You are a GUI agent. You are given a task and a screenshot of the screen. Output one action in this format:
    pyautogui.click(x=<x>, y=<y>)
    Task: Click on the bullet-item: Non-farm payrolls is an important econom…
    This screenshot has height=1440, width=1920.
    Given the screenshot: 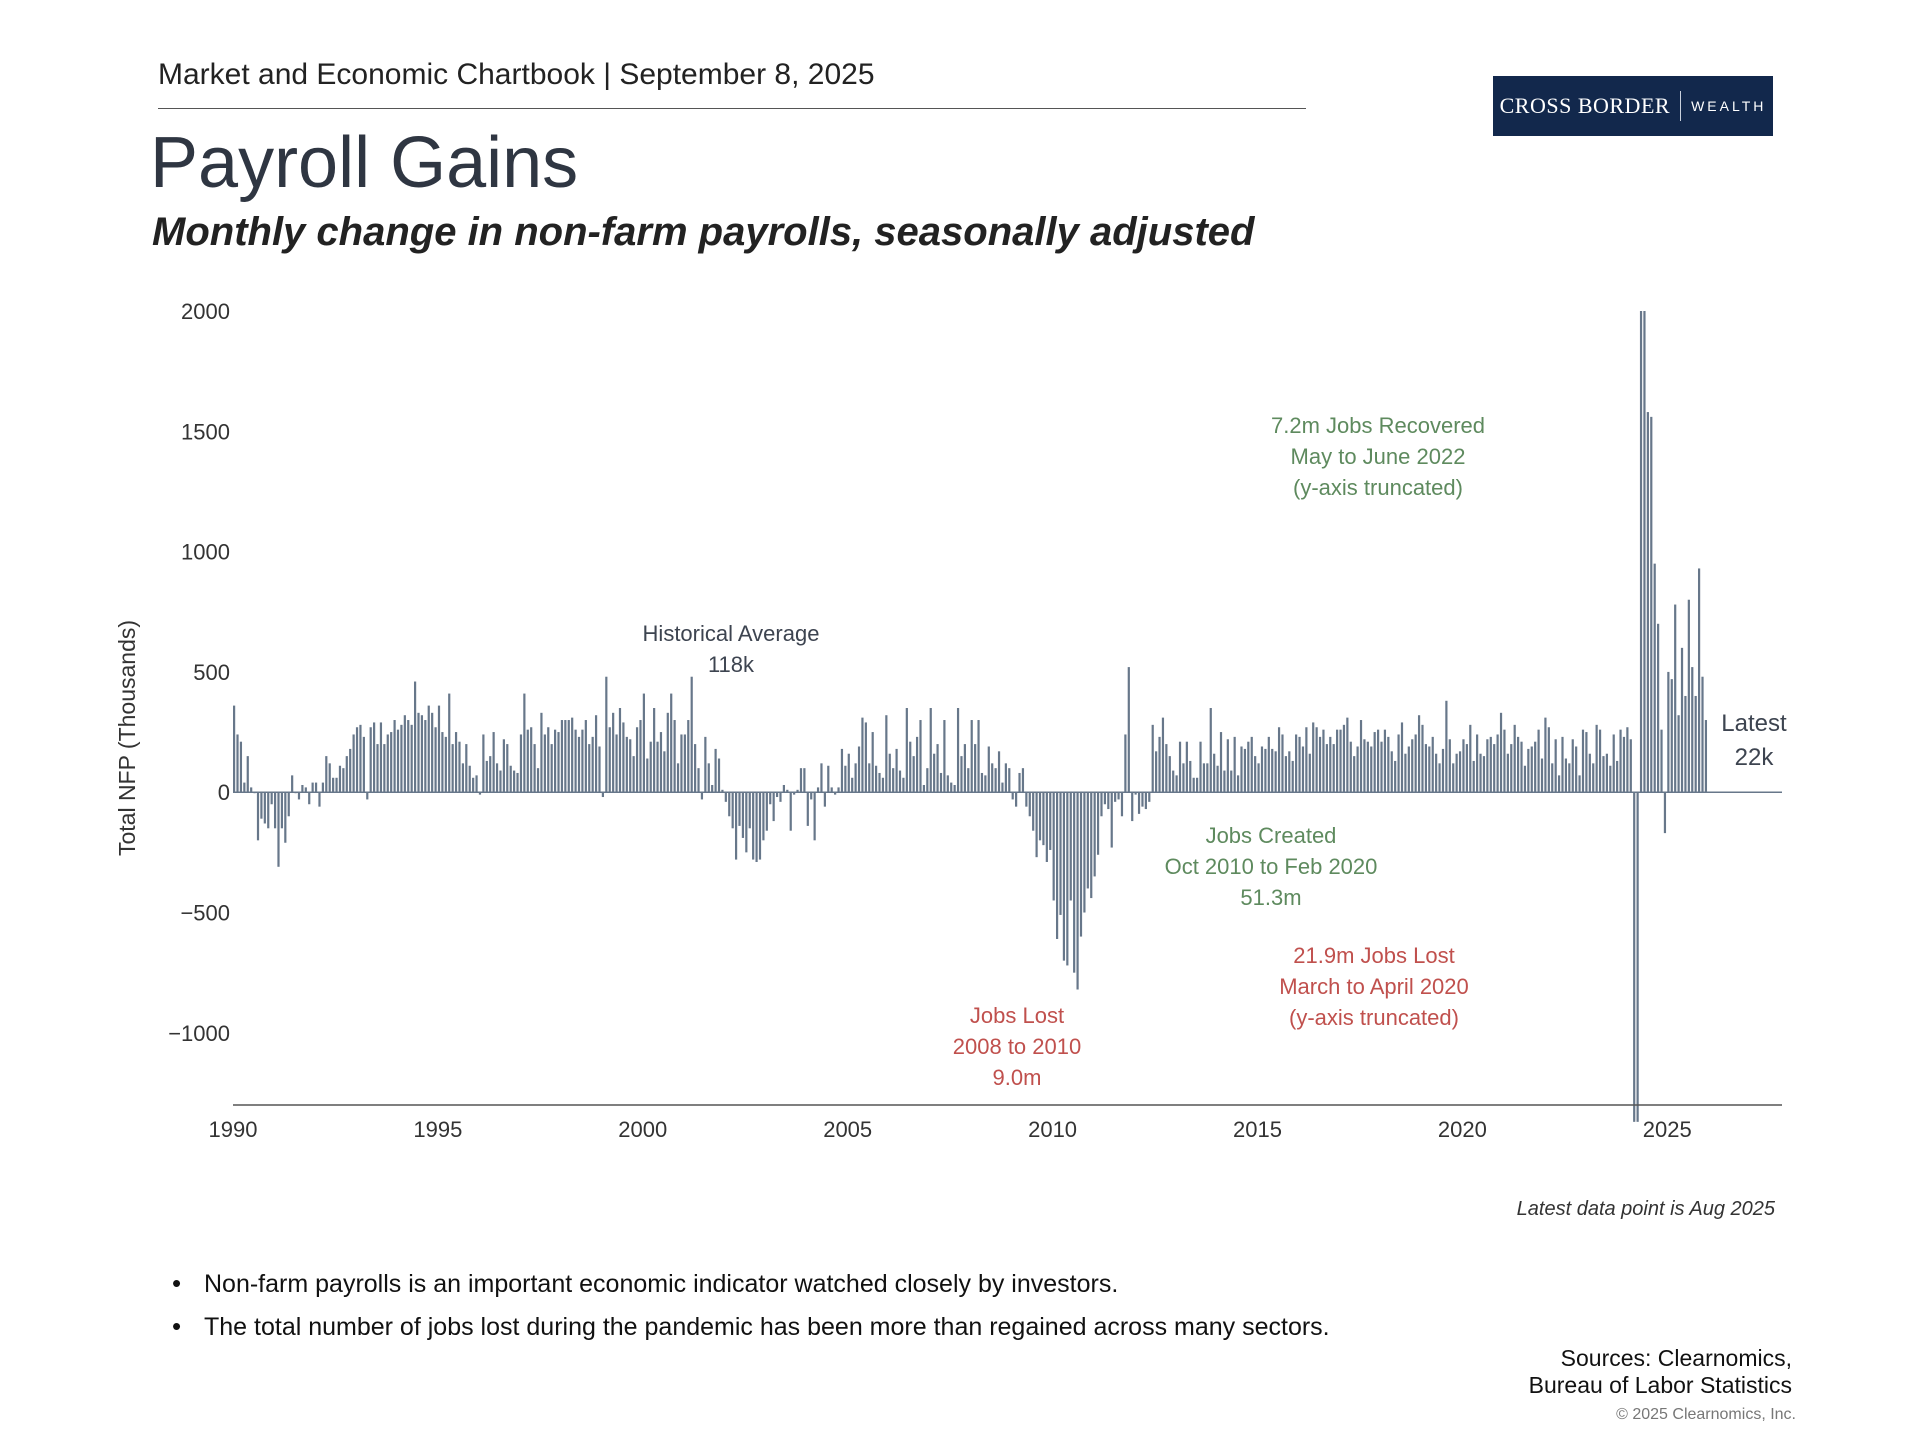 What is the action you would take?
    pyautogui.click(x=751, y=1283)
    